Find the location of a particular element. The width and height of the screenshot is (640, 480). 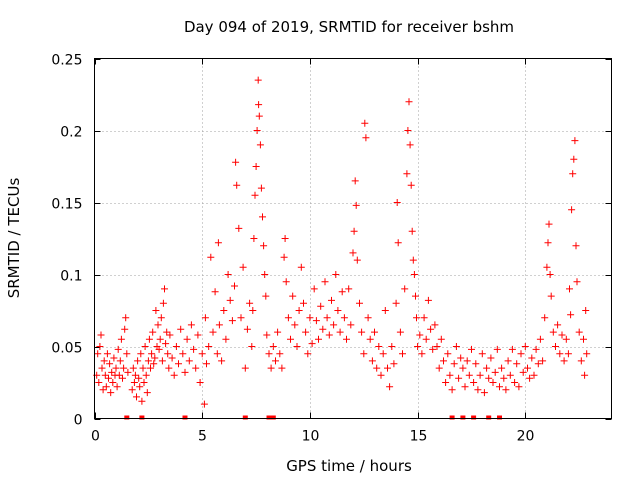

y-tick-label: 0.1 is located at coordinates (71, 277).